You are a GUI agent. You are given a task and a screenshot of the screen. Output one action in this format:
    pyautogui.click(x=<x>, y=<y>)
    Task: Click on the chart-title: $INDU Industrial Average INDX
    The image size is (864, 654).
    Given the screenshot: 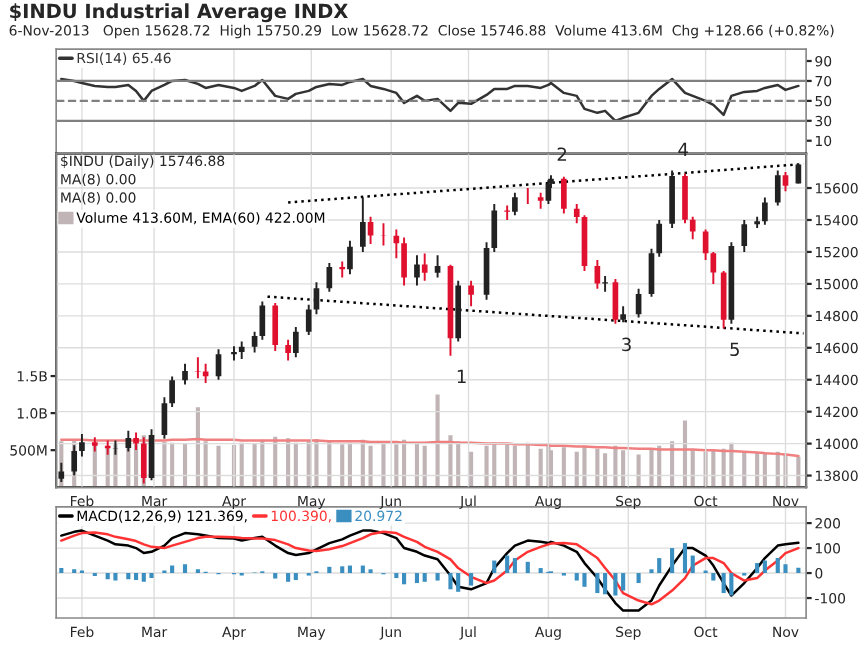 What is the action you would take?
    pyautogui.click(x=179, y=13)
    